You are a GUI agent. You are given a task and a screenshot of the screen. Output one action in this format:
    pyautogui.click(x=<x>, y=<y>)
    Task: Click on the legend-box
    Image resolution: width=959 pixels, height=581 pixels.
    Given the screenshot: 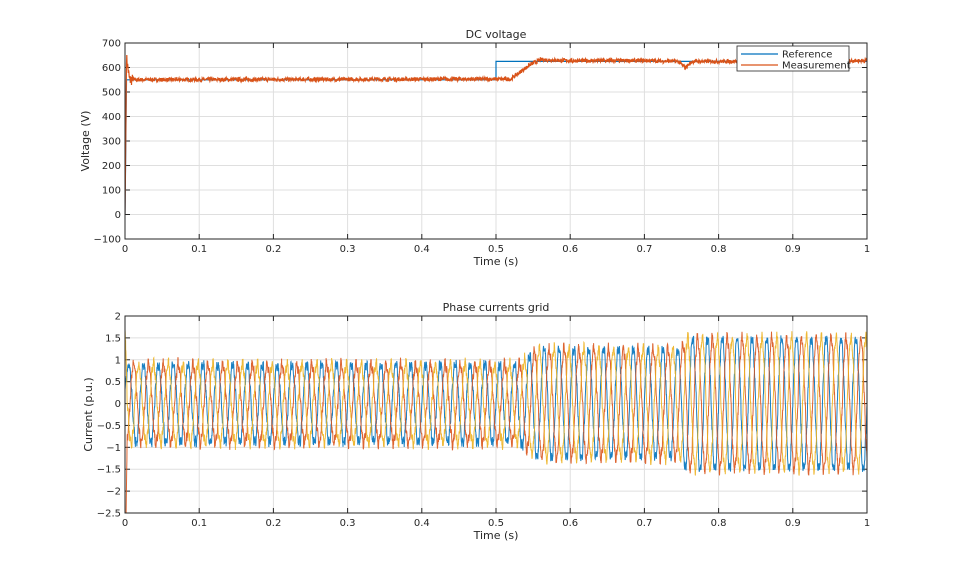 What is the action you would take?
    pyautogui.click(x=793, y=58)
    